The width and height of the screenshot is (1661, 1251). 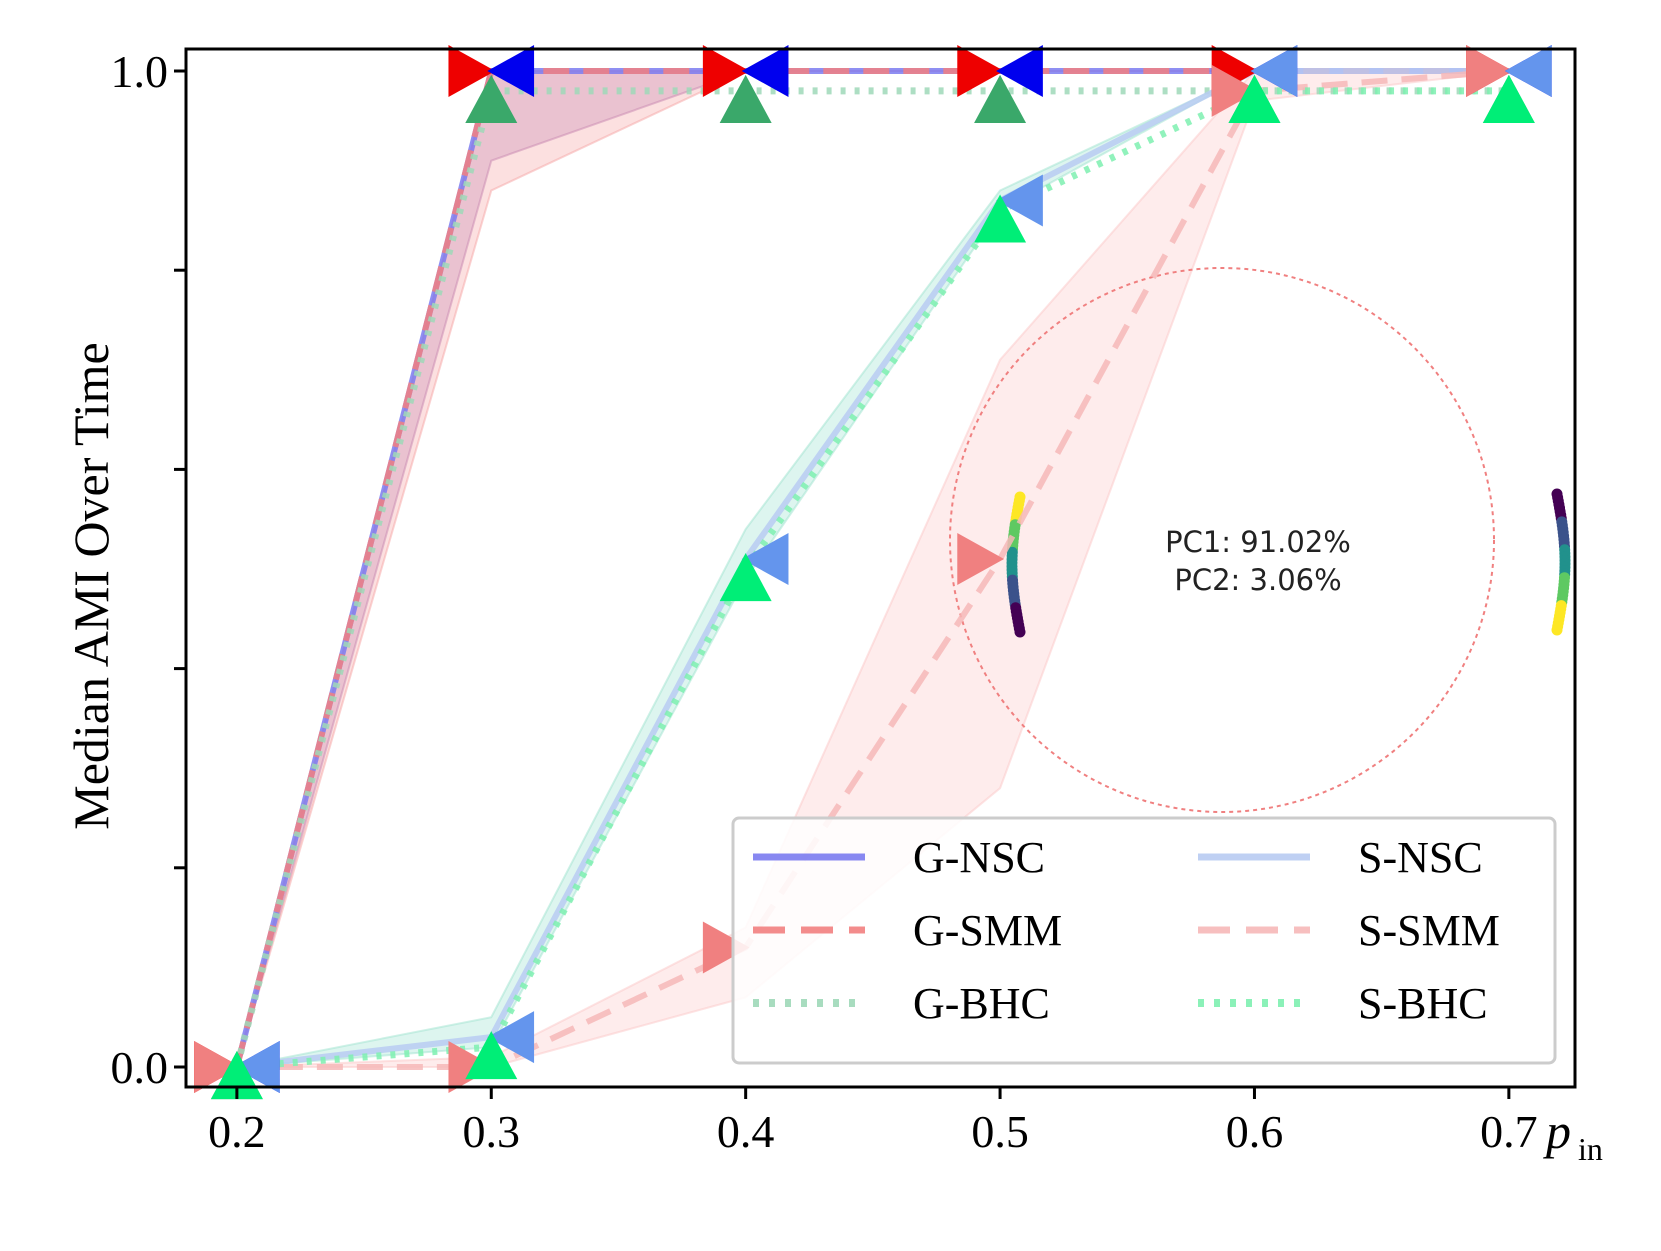 What do you see at coordinates (1255, 1131) in the screenshot?
I see `x-tick-label: 0.6` at bounding box center [1255, 1131].